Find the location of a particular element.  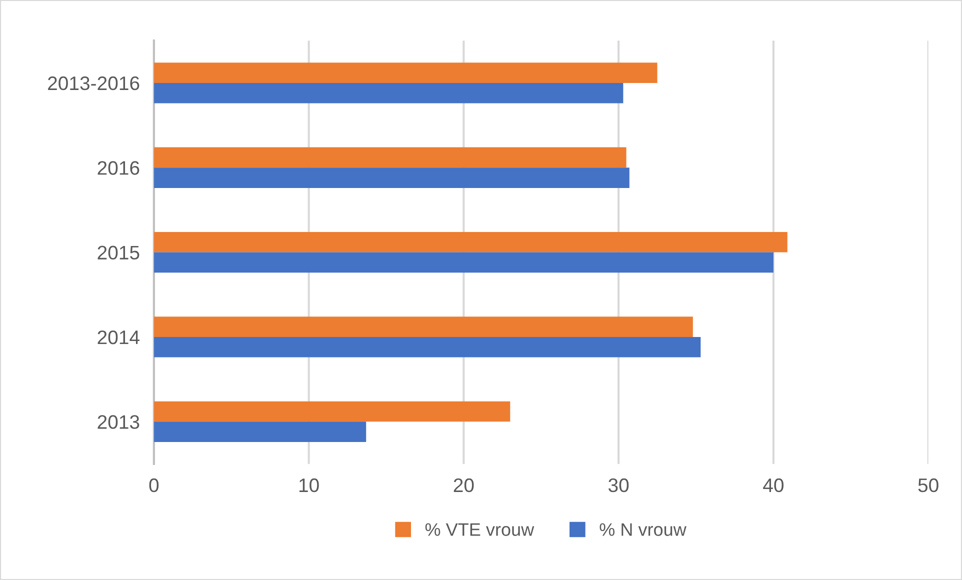

x-tick-label: 0 is located at coordinates (154, 485).